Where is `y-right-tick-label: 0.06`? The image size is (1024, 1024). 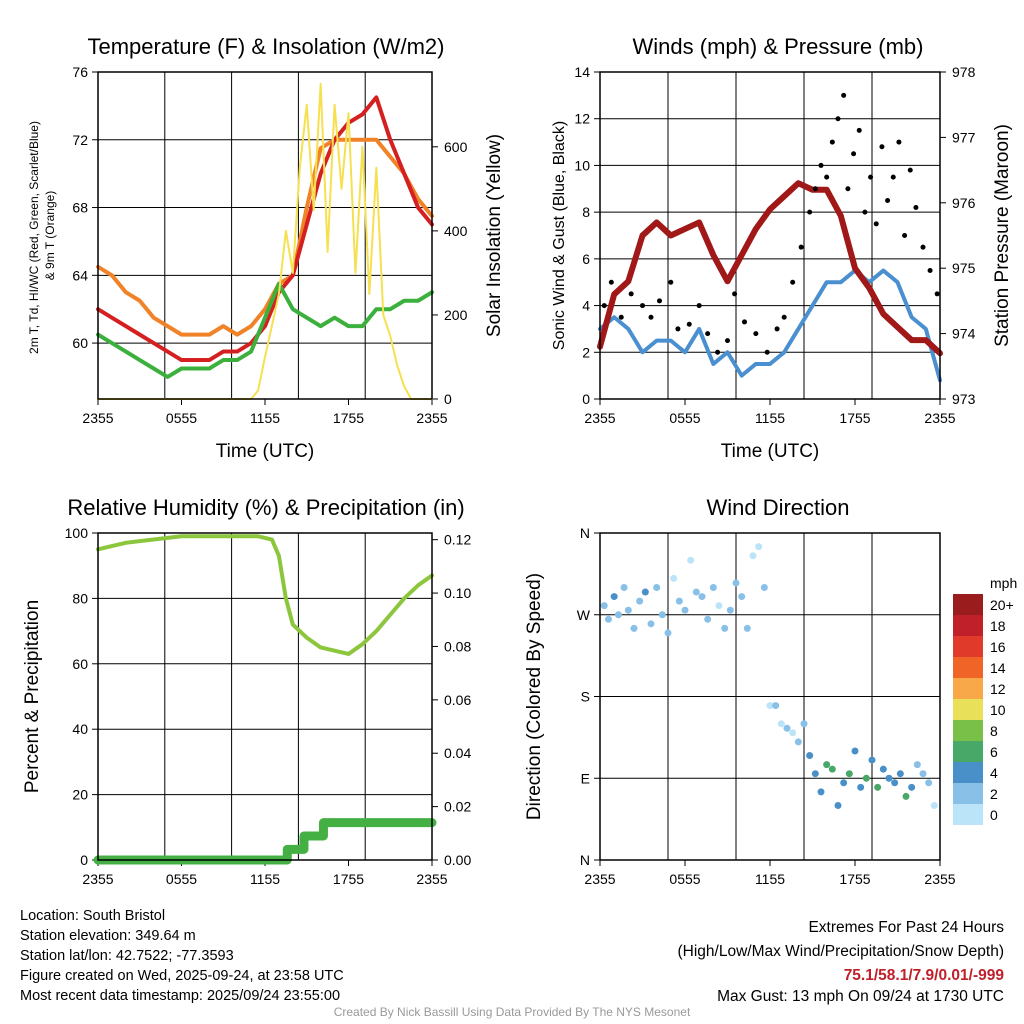 y-right-tick-label: 0.06 is located at coordinates (457, 700).